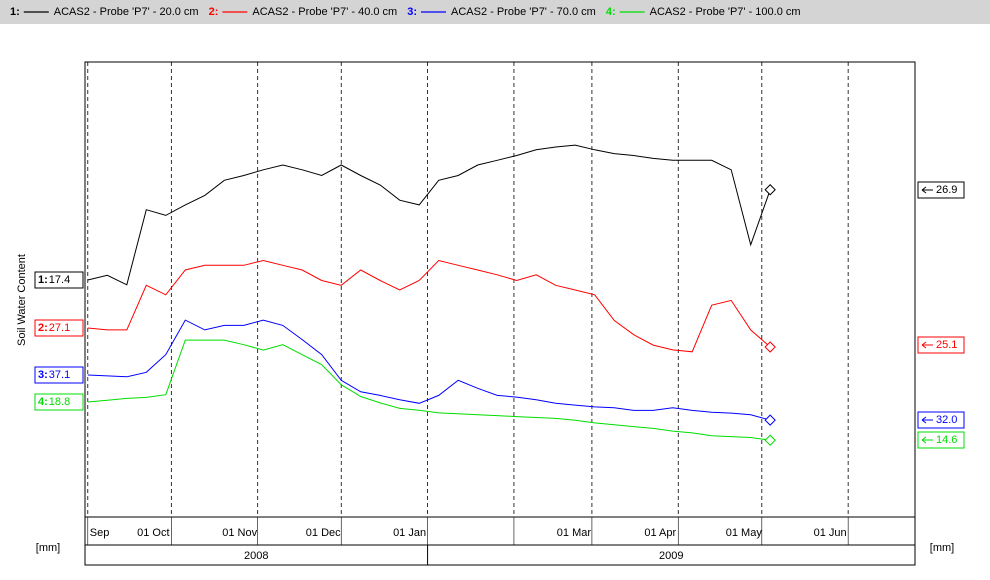 The height and width of the screenshot is (580, 990). I want to click on x-tick-label: 01 Jan, so click(409, 533).